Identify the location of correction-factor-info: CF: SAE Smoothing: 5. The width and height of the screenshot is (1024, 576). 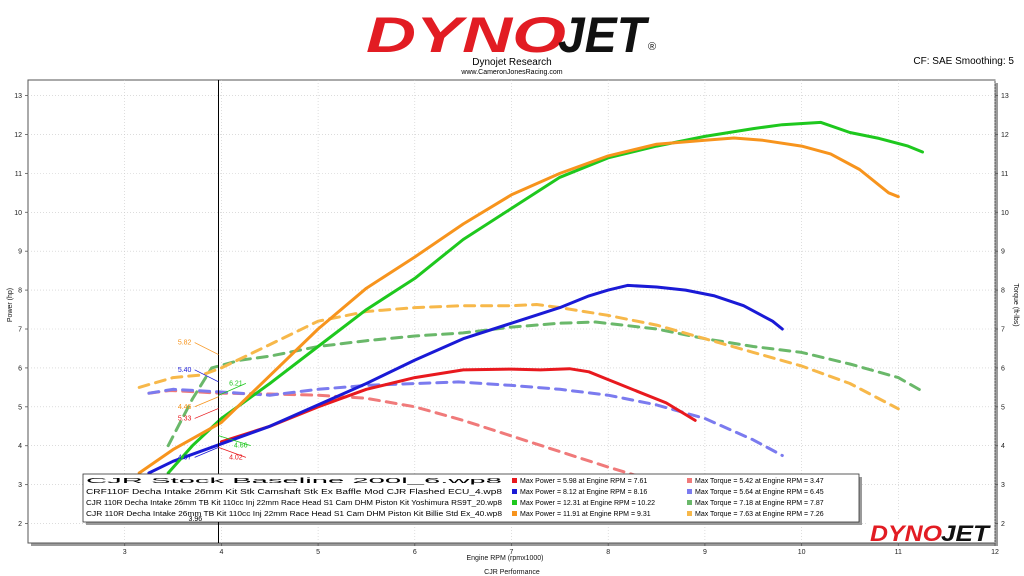
(963, 61).